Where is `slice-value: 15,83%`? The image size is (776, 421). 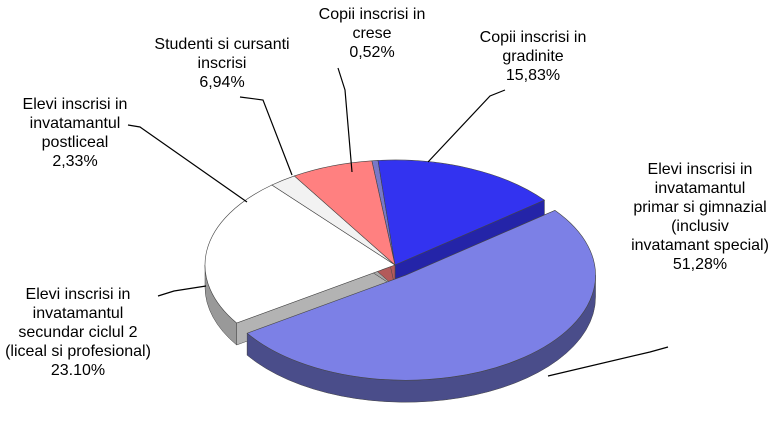 slice-value: 15,83% is located at coordinates (533, 75).